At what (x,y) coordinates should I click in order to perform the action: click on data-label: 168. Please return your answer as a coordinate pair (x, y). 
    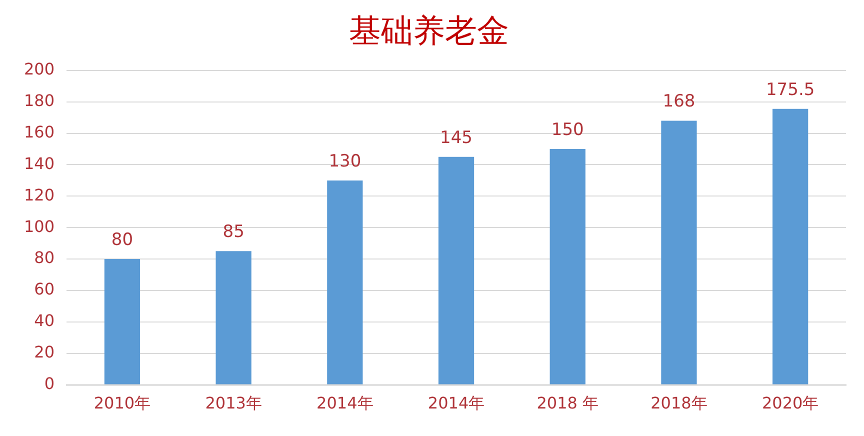
    Looking at the image, I should click on (679, 102).